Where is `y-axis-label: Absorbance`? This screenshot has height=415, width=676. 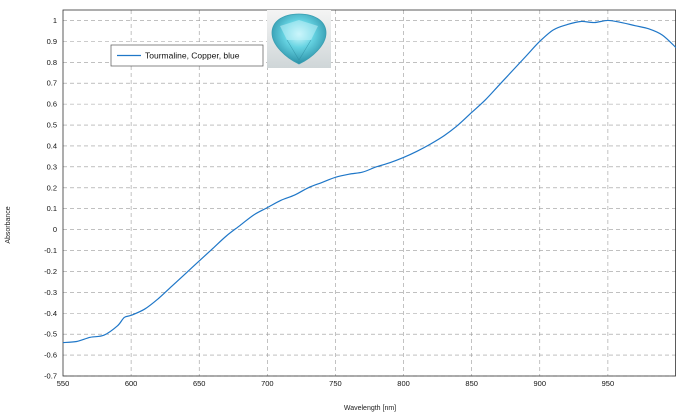
y-axis-label: Absorbance is located at coordinates (8, 224).